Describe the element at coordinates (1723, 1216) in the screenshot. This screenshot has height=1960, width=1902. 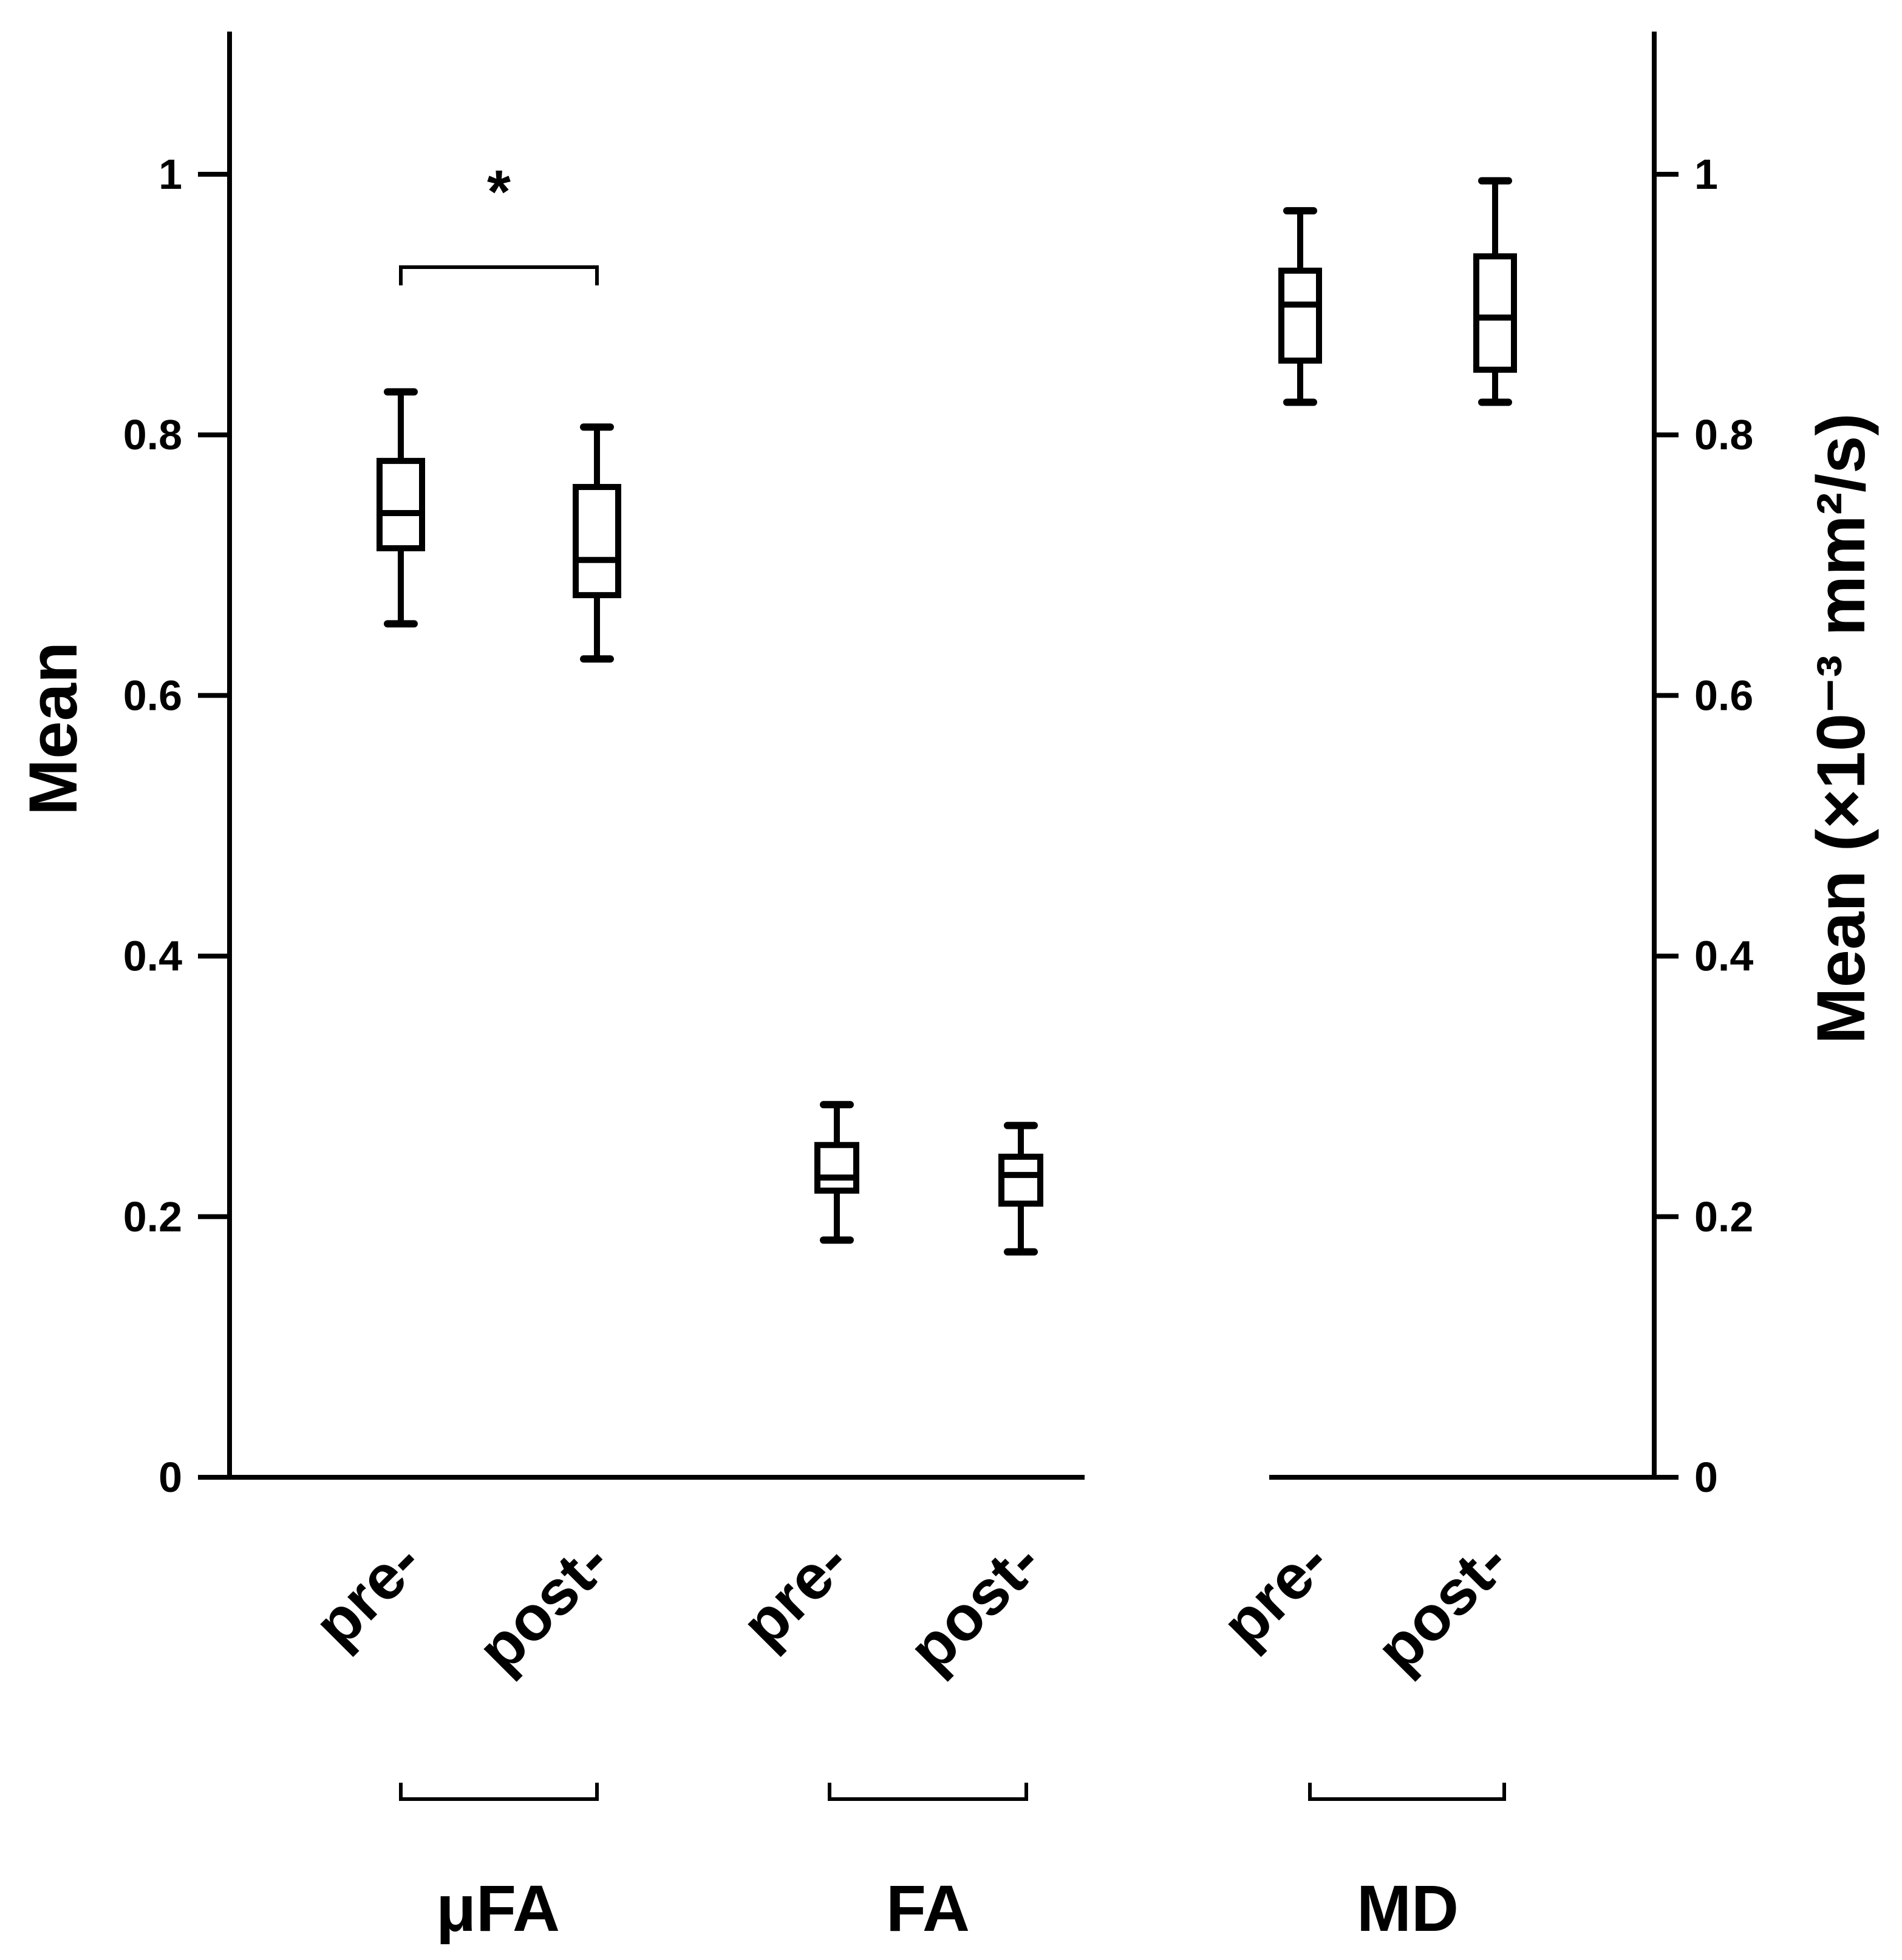
I see `right-tick-label: 0.2` at that location.